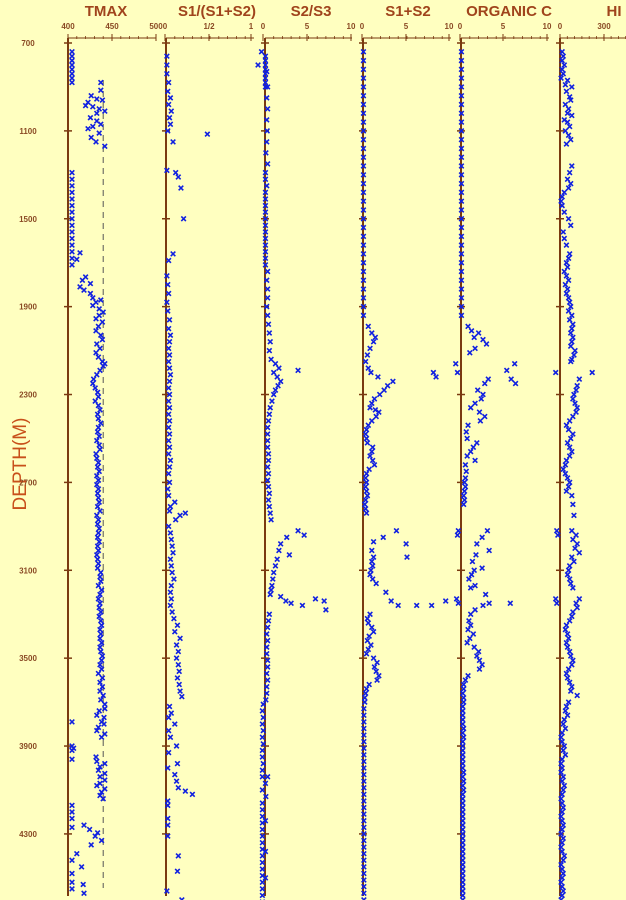  Describe the element at coordinates (406, 26) in the screenshot. I see `x-tick-label: 5` at that location.